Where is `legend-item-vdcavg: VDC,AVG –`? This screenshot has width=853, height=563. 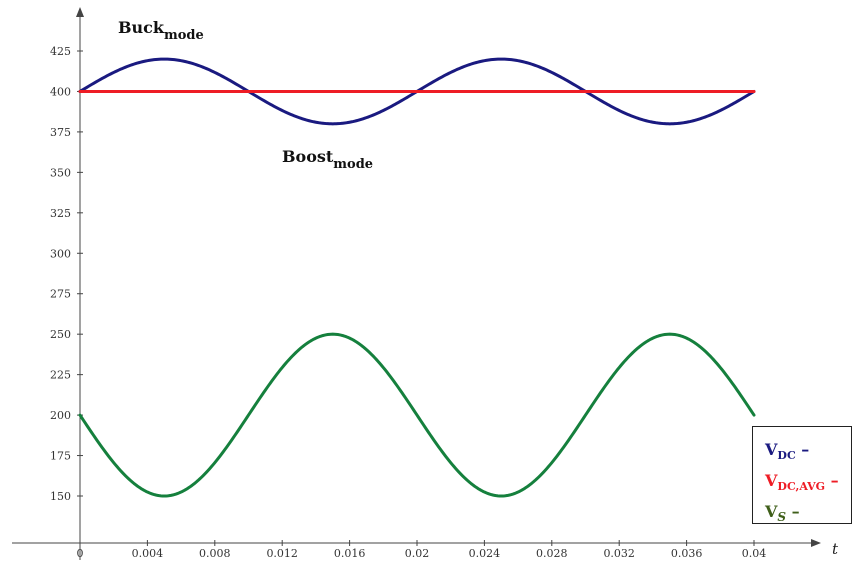 legend-item-vdcavg: VDC,AVG – is located at coordinates (808, 483).